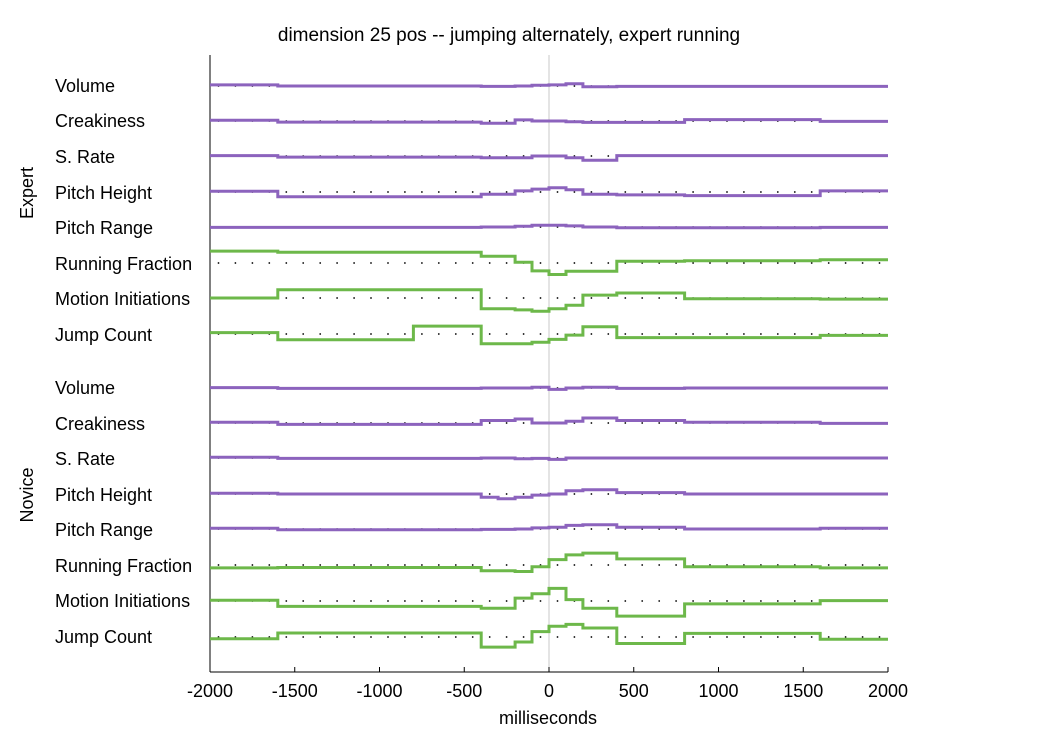 The image size is (1061, 755). What do you see at coordinates (27, 494) in the screenshot?
I see `group-label-novice: Novice` at bounding box center [27, 494].